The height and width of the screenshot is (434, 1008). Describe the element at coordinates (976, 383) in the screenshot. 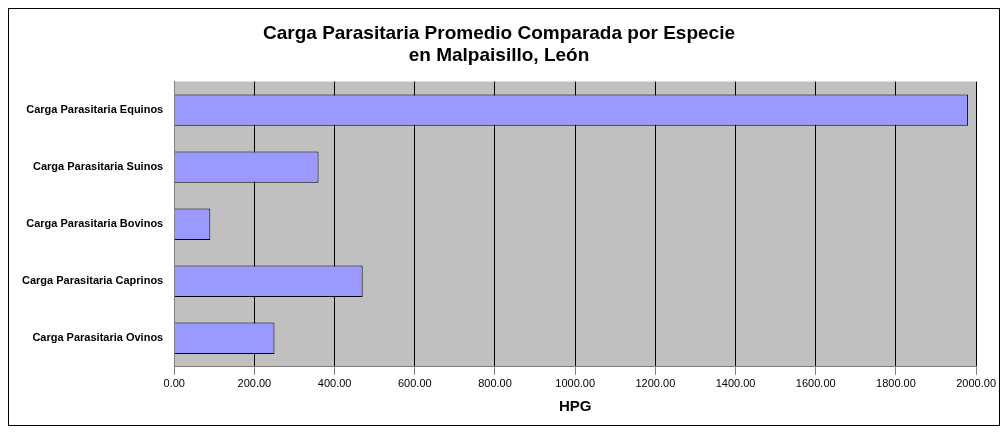

I see `x-tick-label: 2000.00` at that location.